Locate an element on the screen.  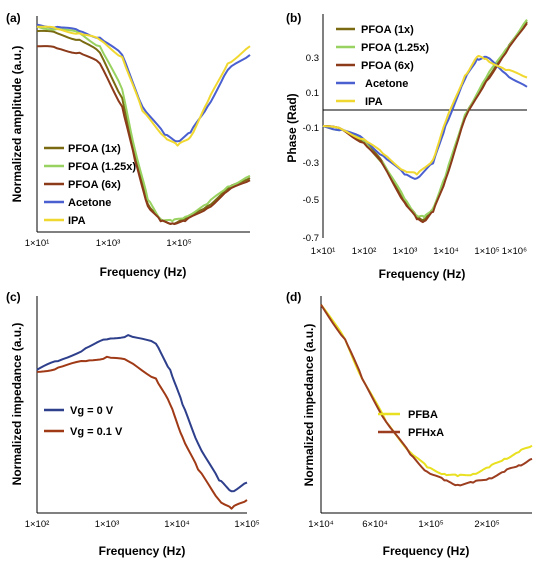
panel-d-legend: PFBA PFHxA is located at coordinates (411, 424).